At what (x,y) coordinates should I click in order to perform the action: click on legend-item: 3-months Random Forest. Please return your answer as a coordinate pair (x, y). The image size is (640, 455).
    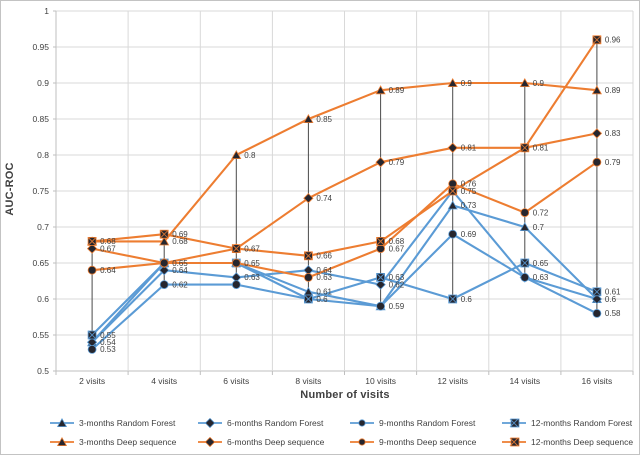
    Looking at the image, I should click on (123, 422).